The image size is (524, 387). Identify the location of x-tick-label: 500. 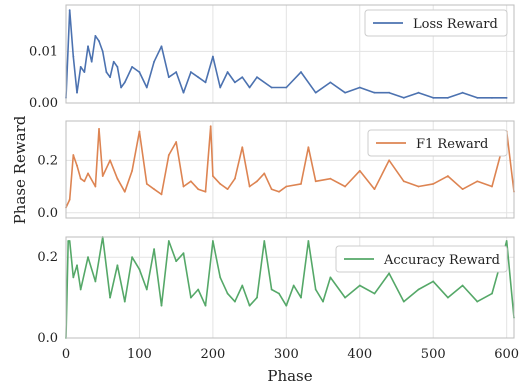
(433, 354).